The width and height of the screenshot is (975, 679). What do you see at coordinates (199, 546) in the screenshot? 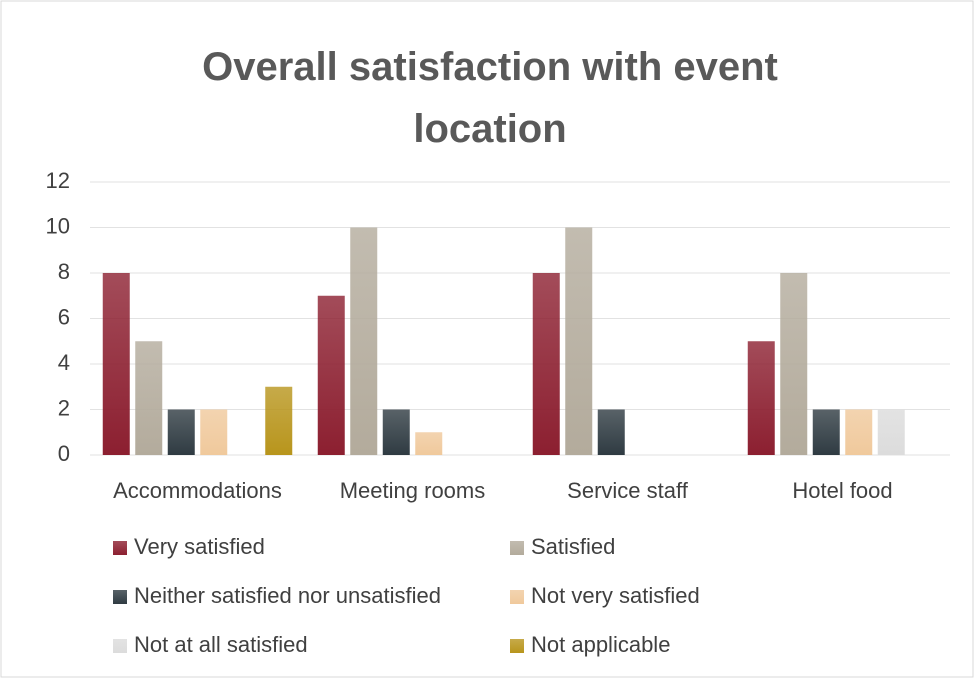
I see `legend-label: Very satisfied` at bounding box center [199, 546].